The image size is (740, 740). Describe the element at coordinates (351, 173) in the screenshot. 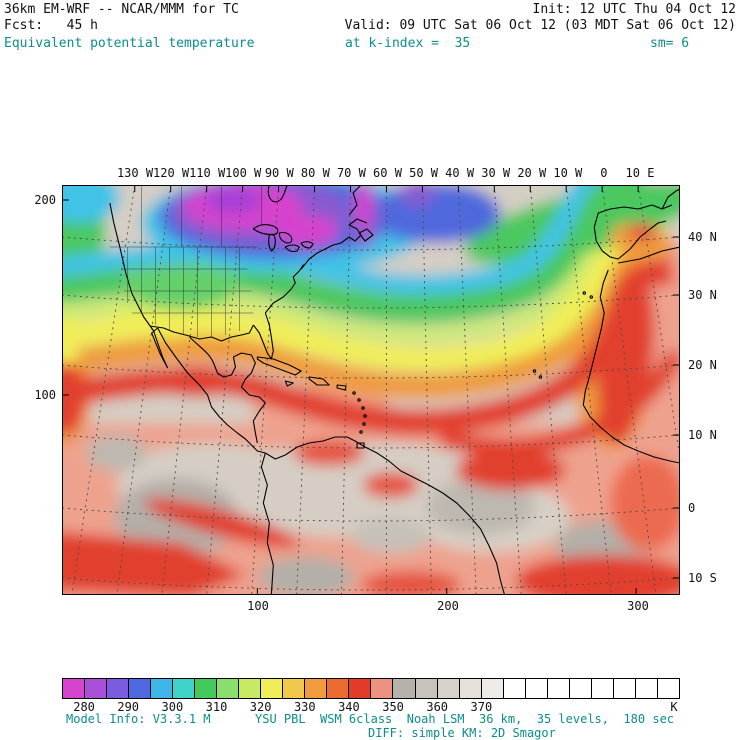

I see `lon-tick-label: 70 W` at that location.